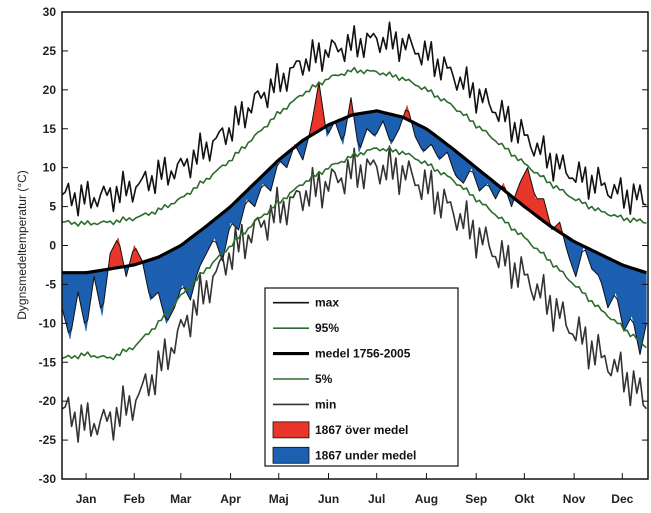  What do you see at coordinates (86, 499) in the screenshot?
I see `x-tick-label: Jan` at bounding box center [86, 499].